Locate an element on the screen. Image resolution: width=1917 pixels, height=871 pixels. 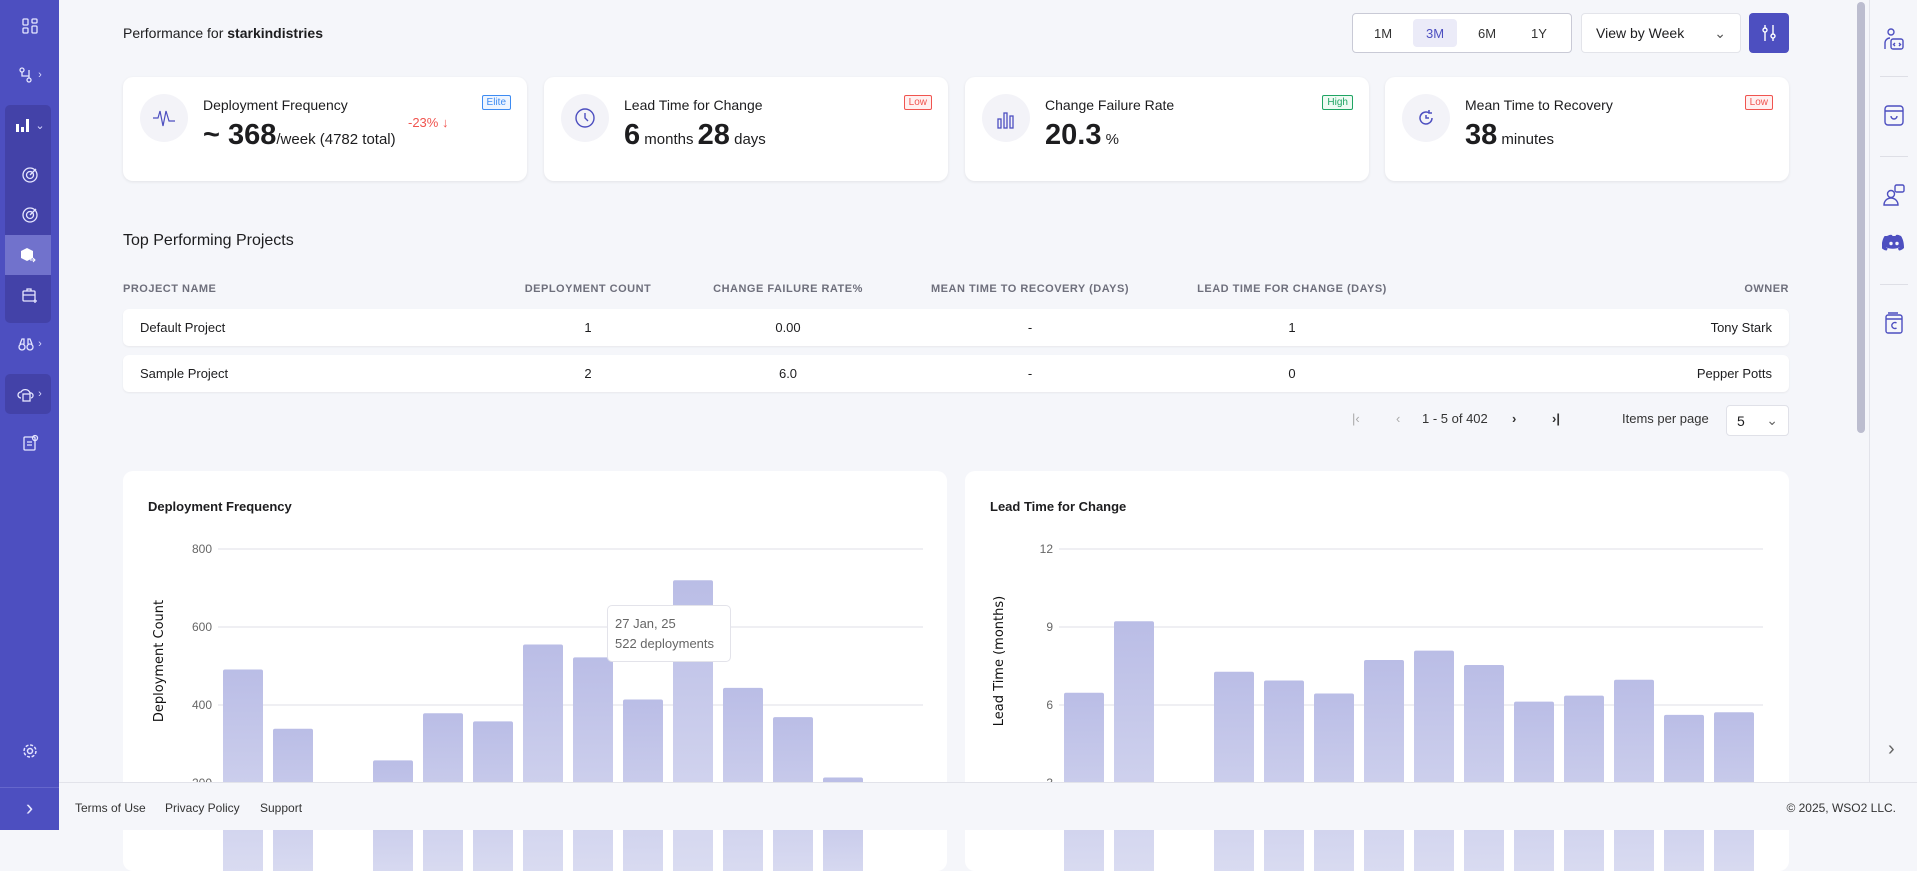
project-name: Sample Project is located at coordinates (184, 373).